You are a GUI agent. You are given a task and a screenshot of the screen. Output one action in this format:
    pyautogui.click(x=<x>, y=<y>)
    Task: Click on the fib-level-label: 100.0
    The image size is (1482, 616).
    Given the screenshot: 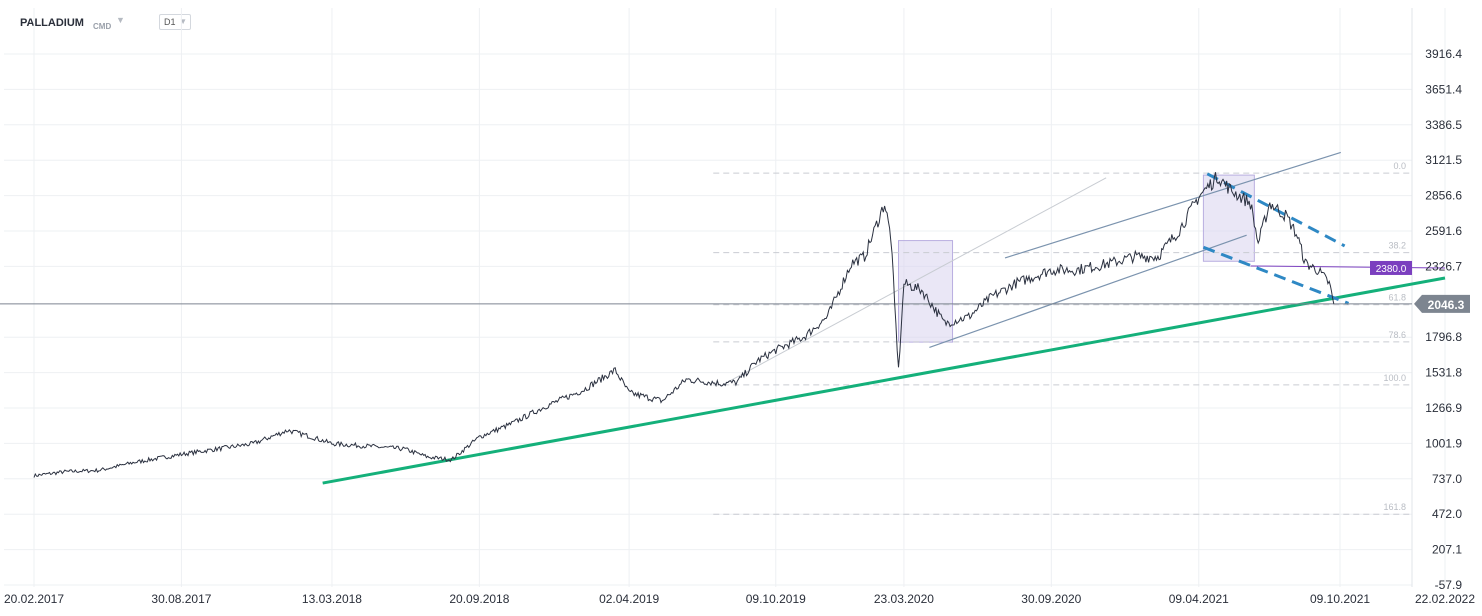 What is the action you would take?
    pyautogui.click(x=1394, y=378)
    